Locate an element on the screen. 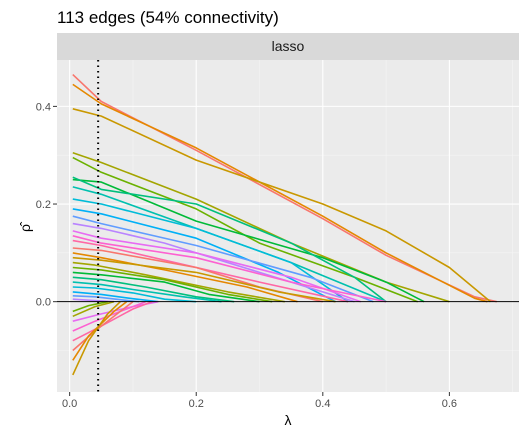 This screenshot has width=527, height=435. chart-title: 113 edges (54% connectivity) is located at coordinates (168, 17).